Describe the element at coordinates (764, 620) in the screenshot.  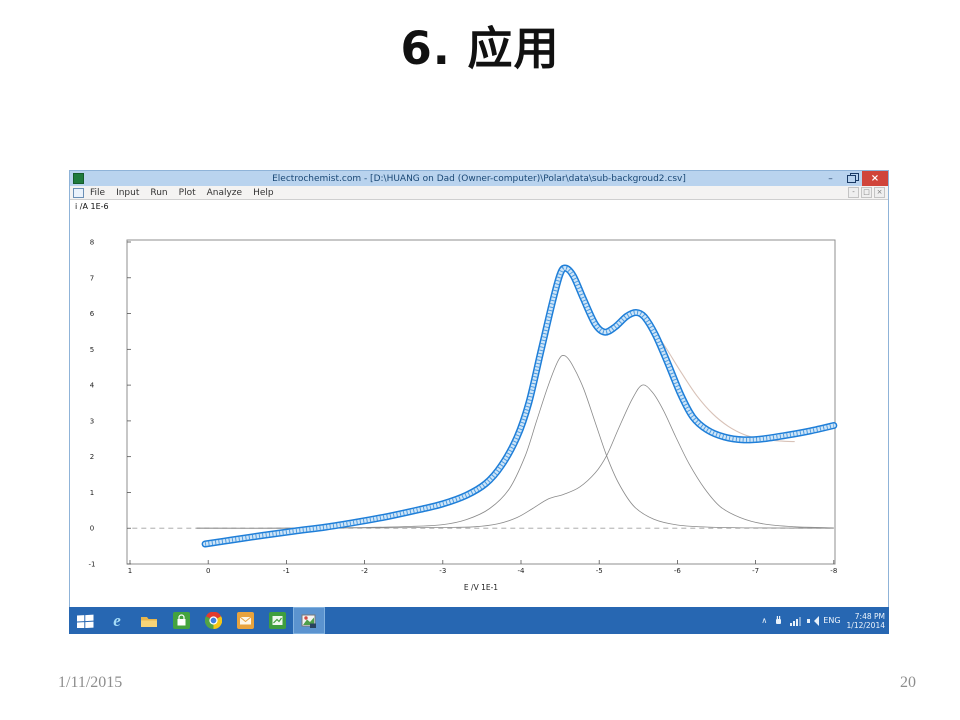
I see `tray-expand-icon: ∧` at that location.